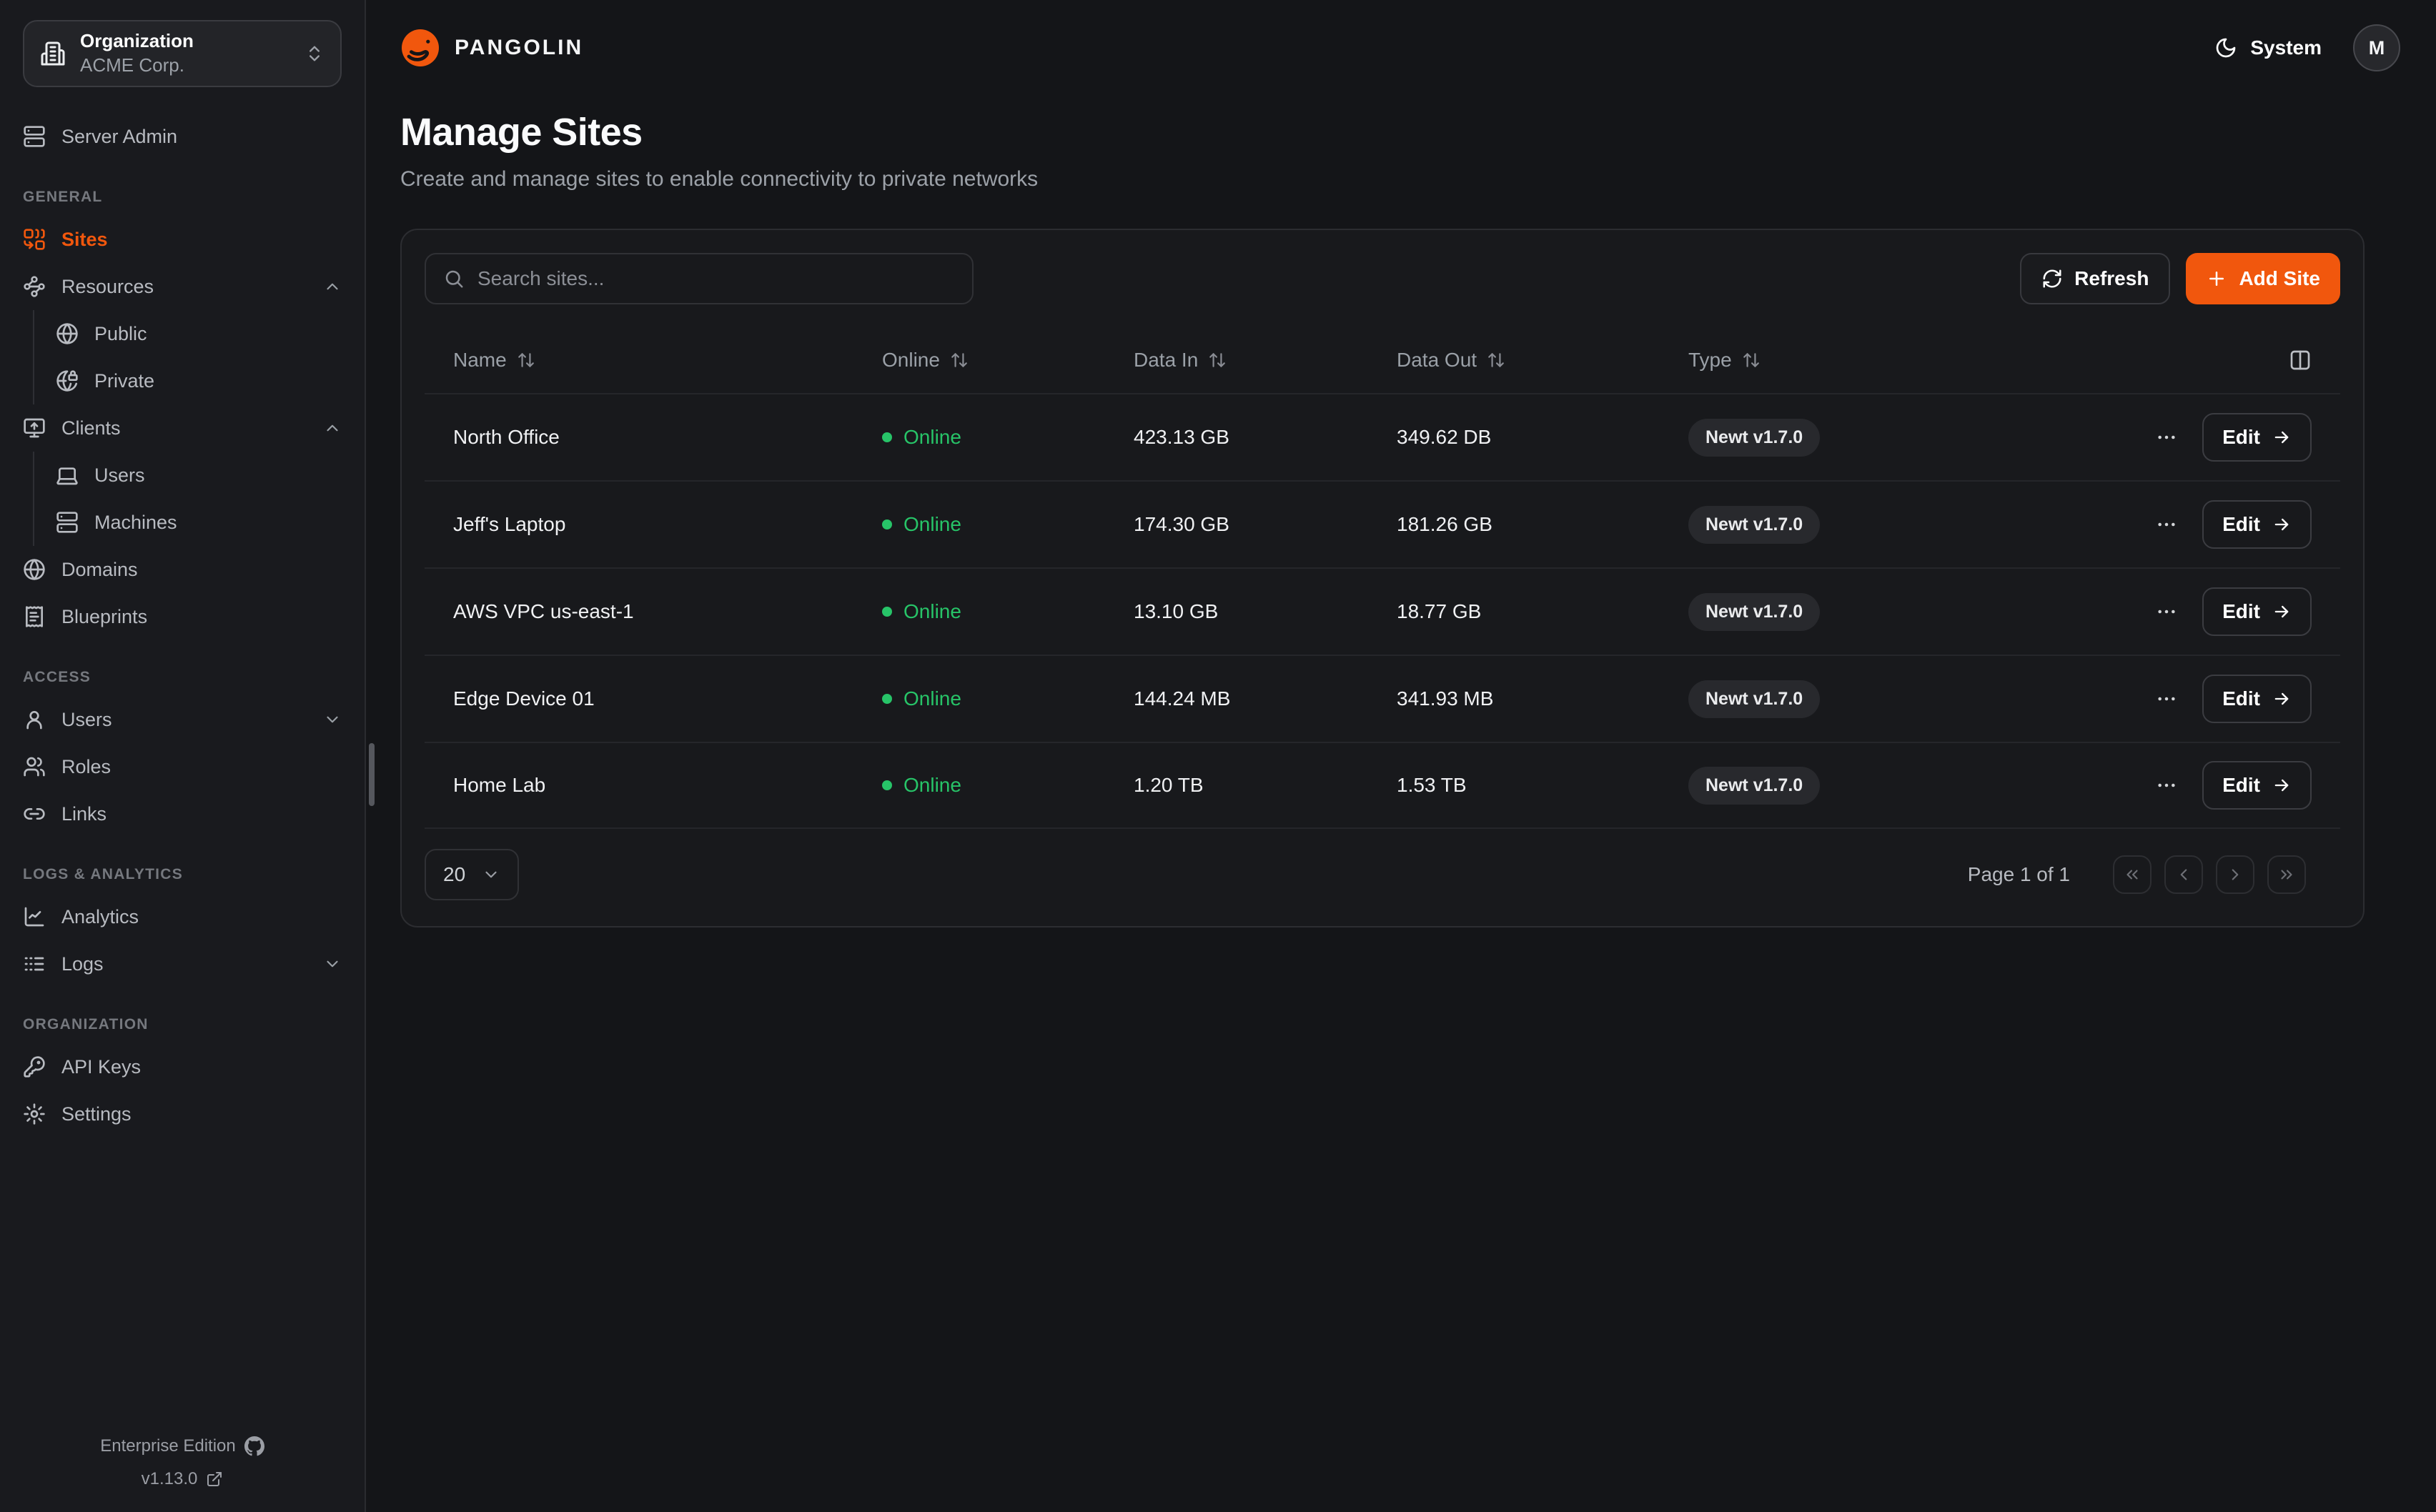 The height and width of the screenshot is (1512, 2436). What do you see at coordinates (182, 720) in the screenshot?
I see `sidebar-item-users-access: Users` at bounding box center [182, 720].